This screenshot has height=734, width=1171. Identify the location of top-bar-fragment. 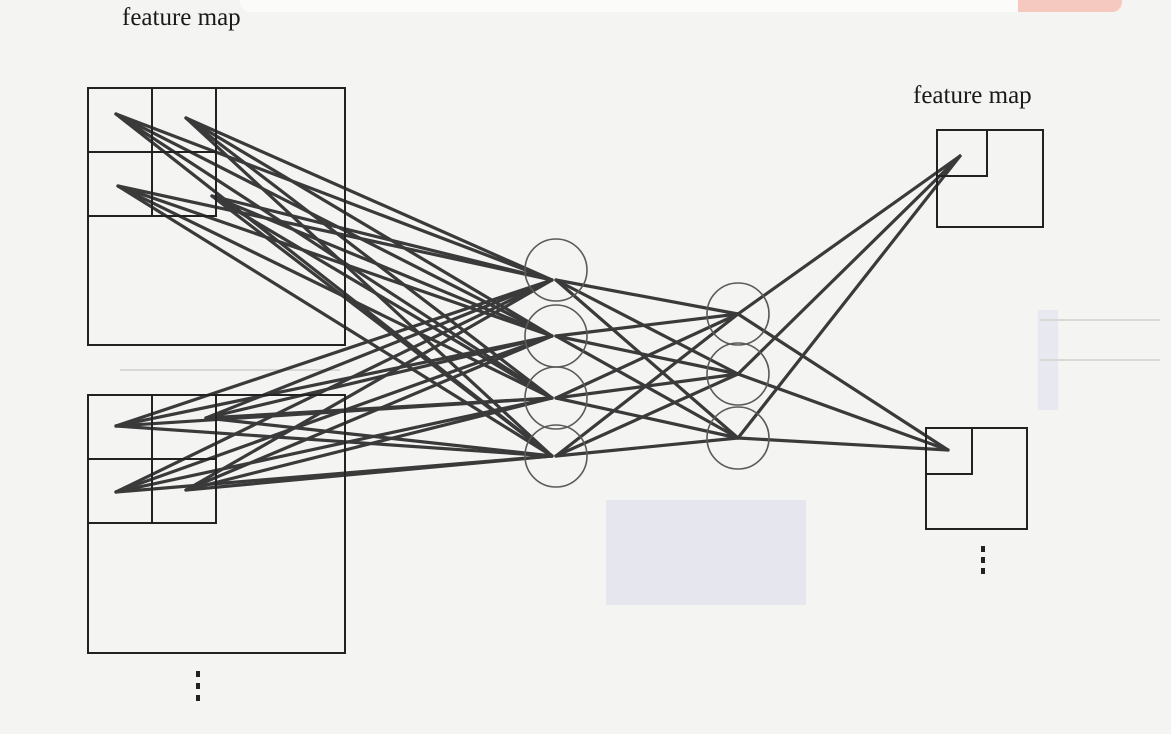
(680, 6).